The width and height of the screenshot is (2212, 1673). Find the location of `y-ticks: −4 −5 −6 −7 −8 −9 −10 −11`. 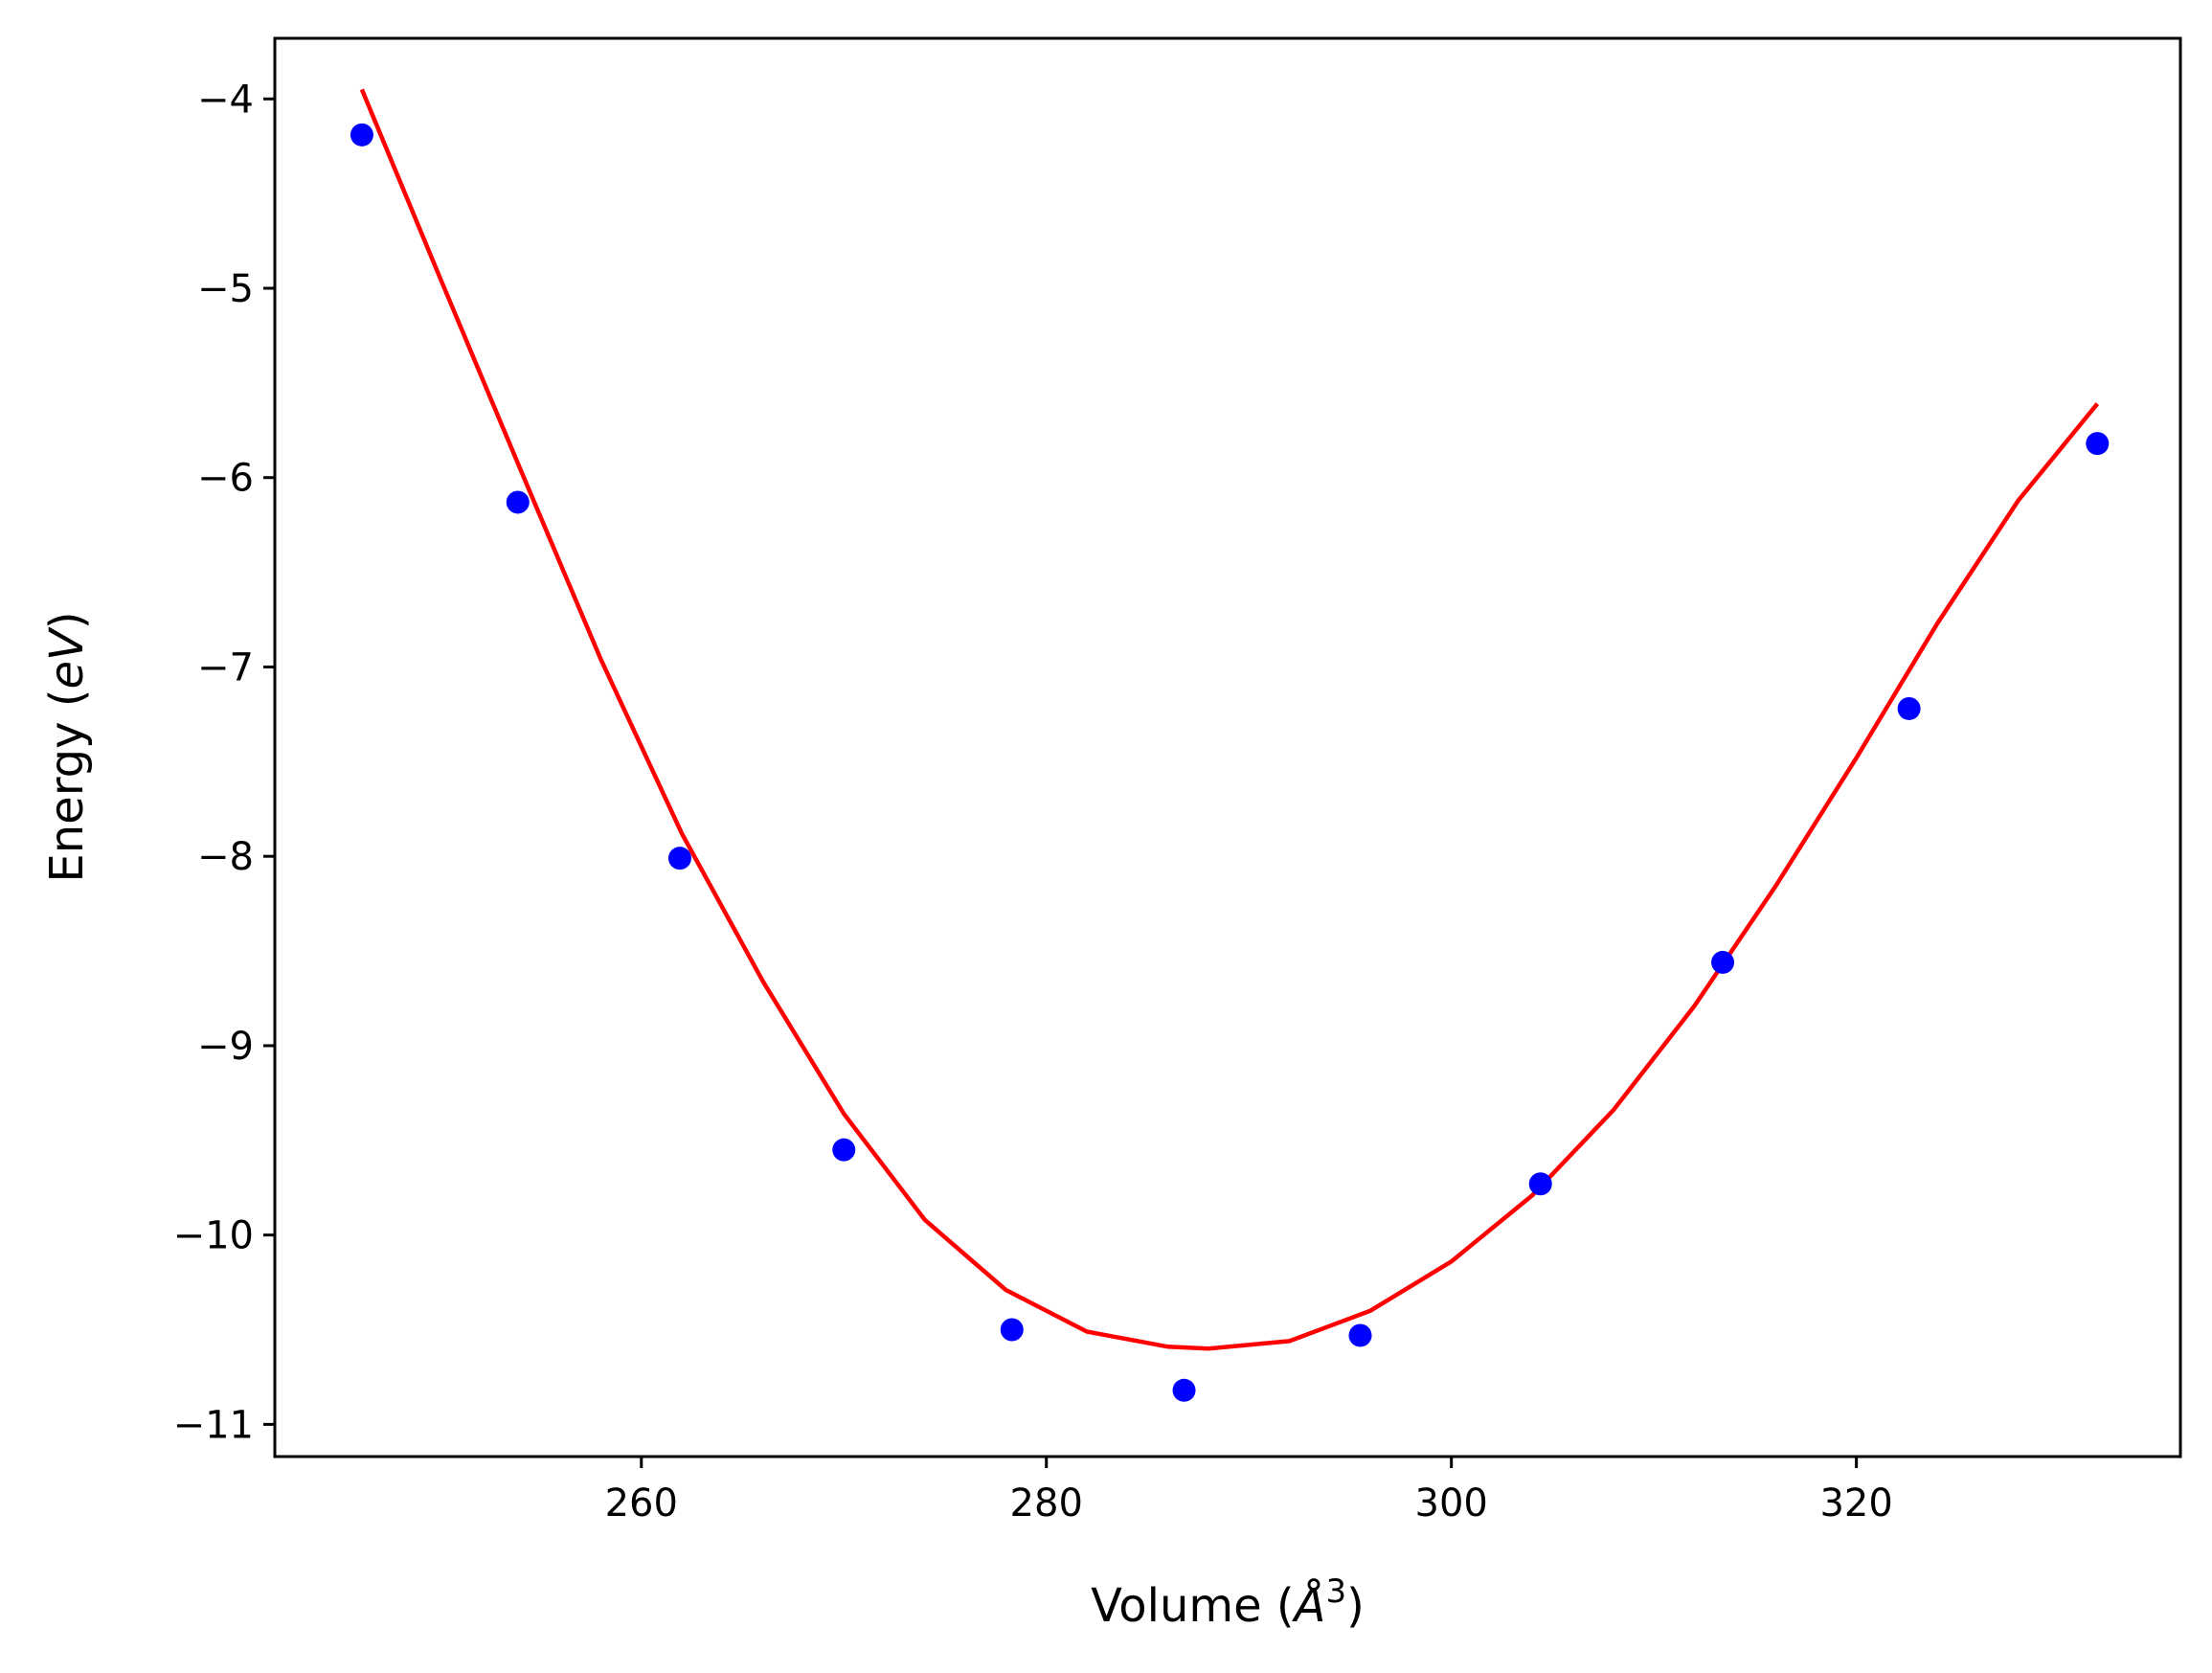

y-ticks: −4 −5 −6 −7 −8 −9 −10 −11 is located at coordinates (224, 762).